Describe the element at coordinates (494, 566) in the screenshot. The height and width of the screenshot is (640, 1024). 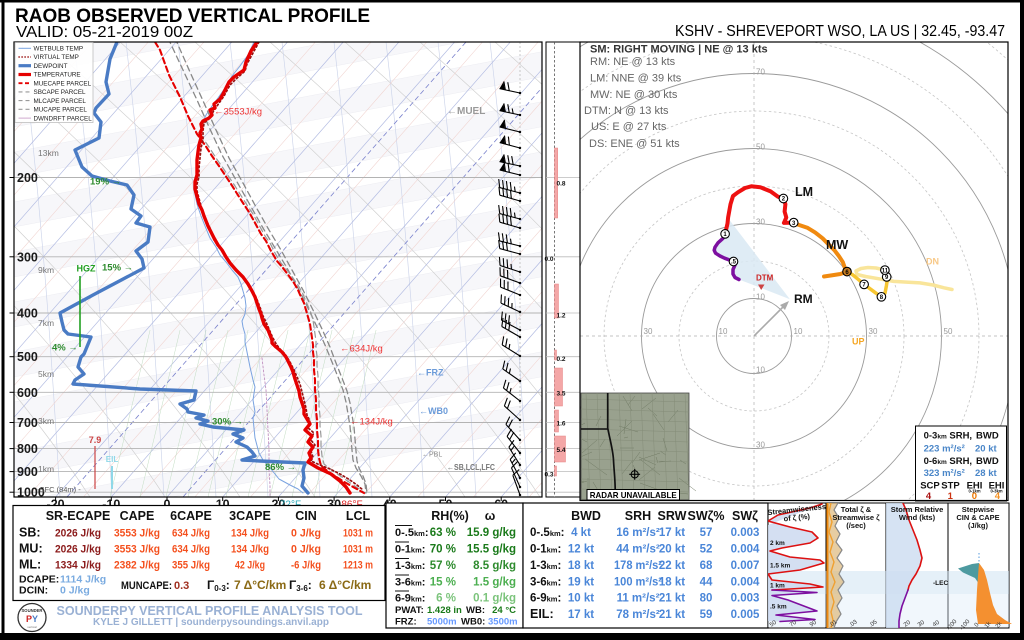
I see `svg-text: 8.5 g/kg` at that location.